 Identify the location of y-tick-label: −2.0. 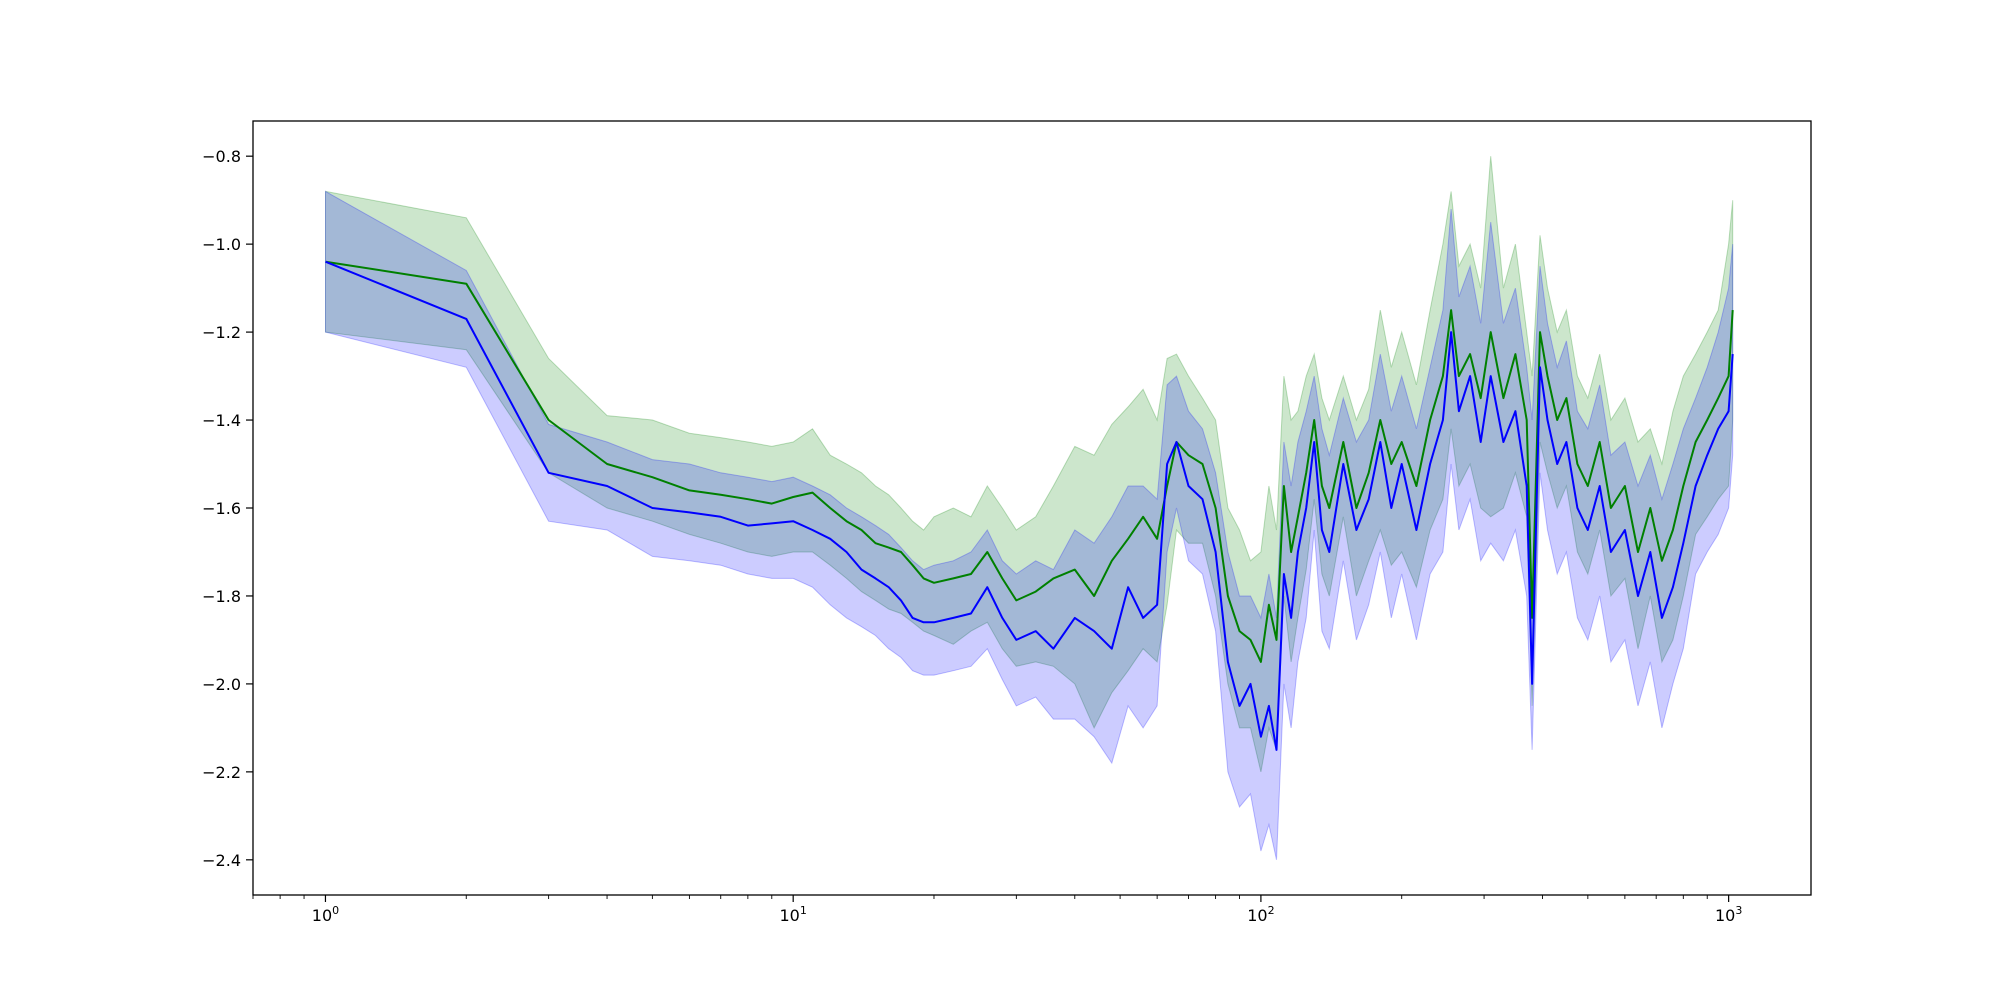
(221, 684).